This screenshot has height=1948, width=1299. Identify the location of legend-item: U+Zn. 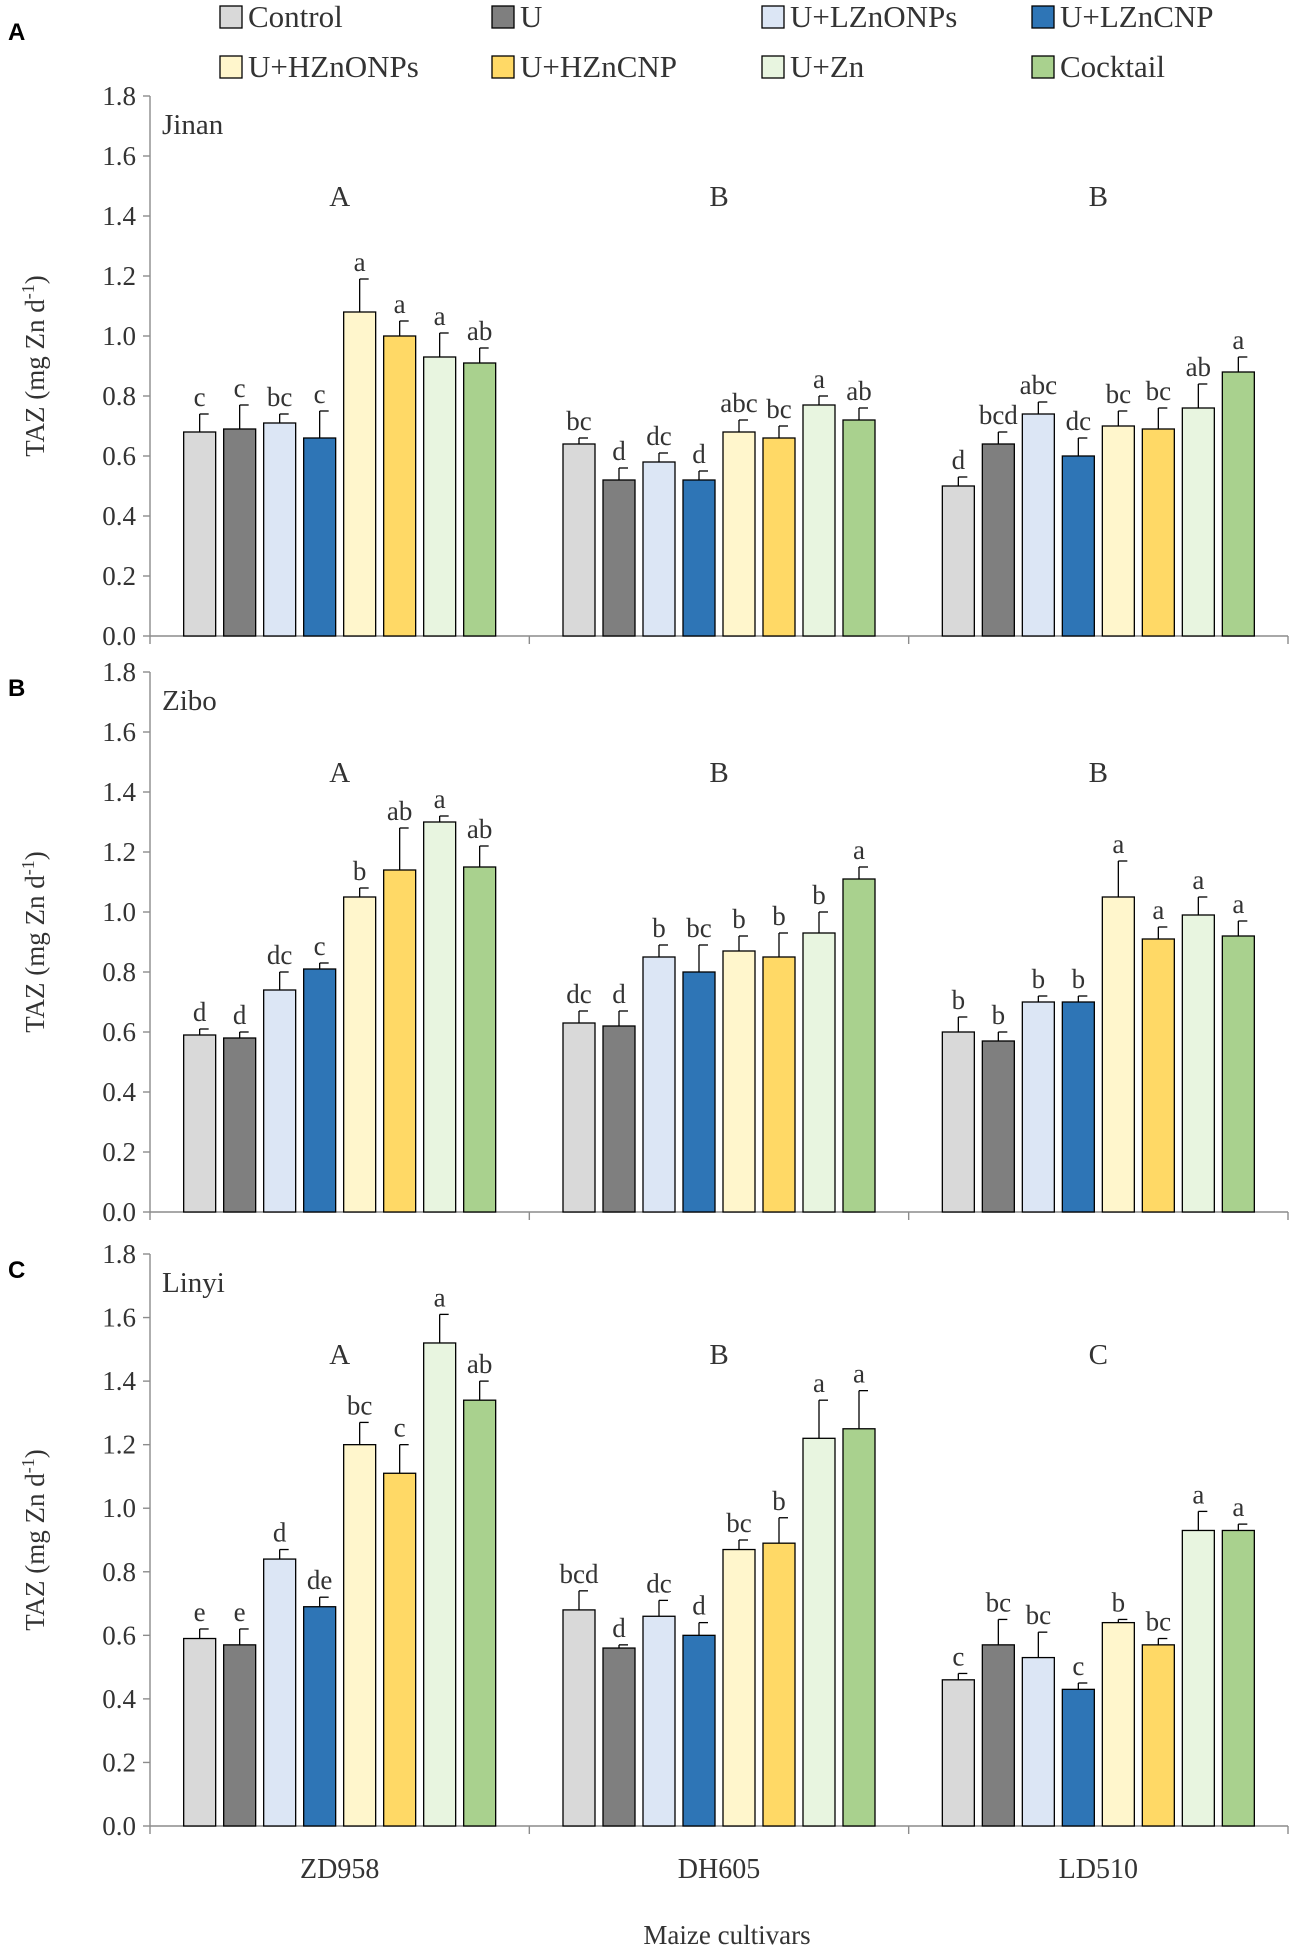
(813, 66).